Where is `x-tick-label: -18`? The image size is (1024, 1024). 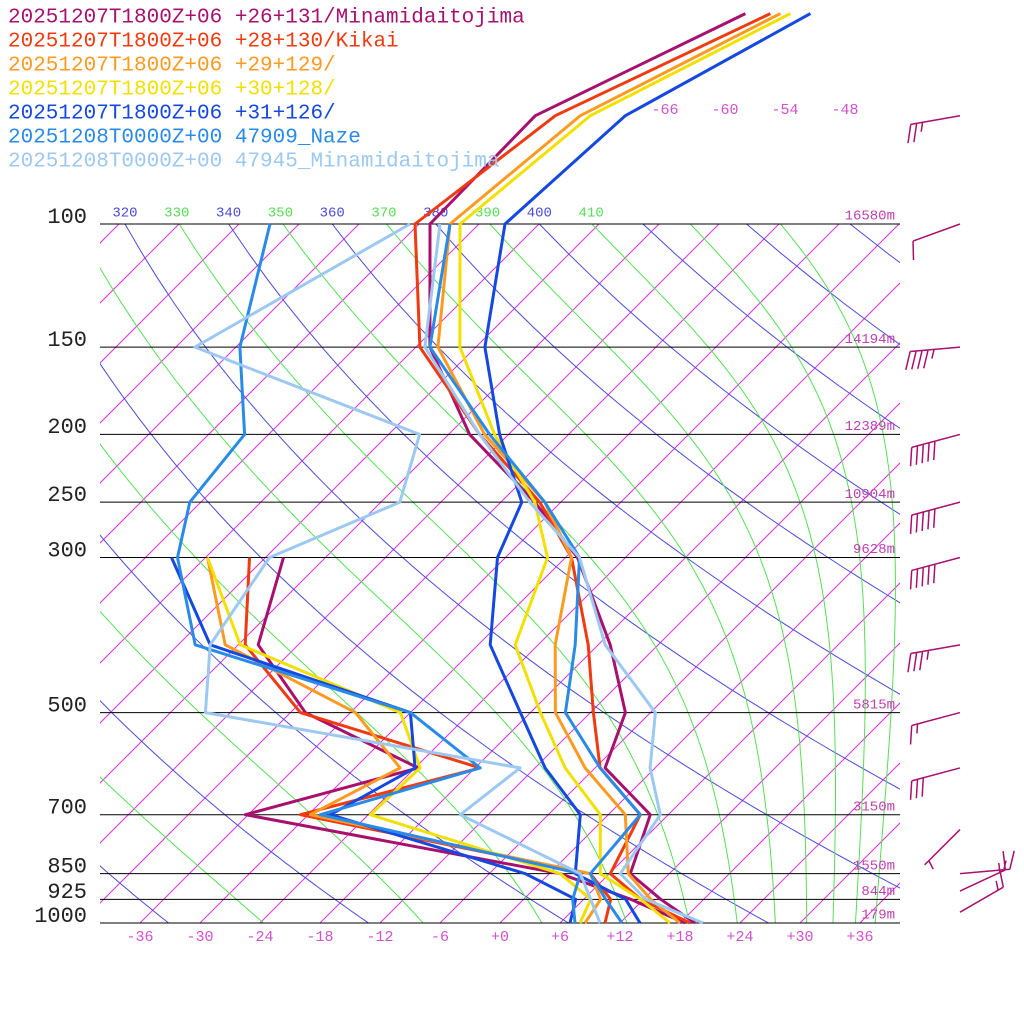
x-tick-label: -18 is located at coordinates (319, 937).